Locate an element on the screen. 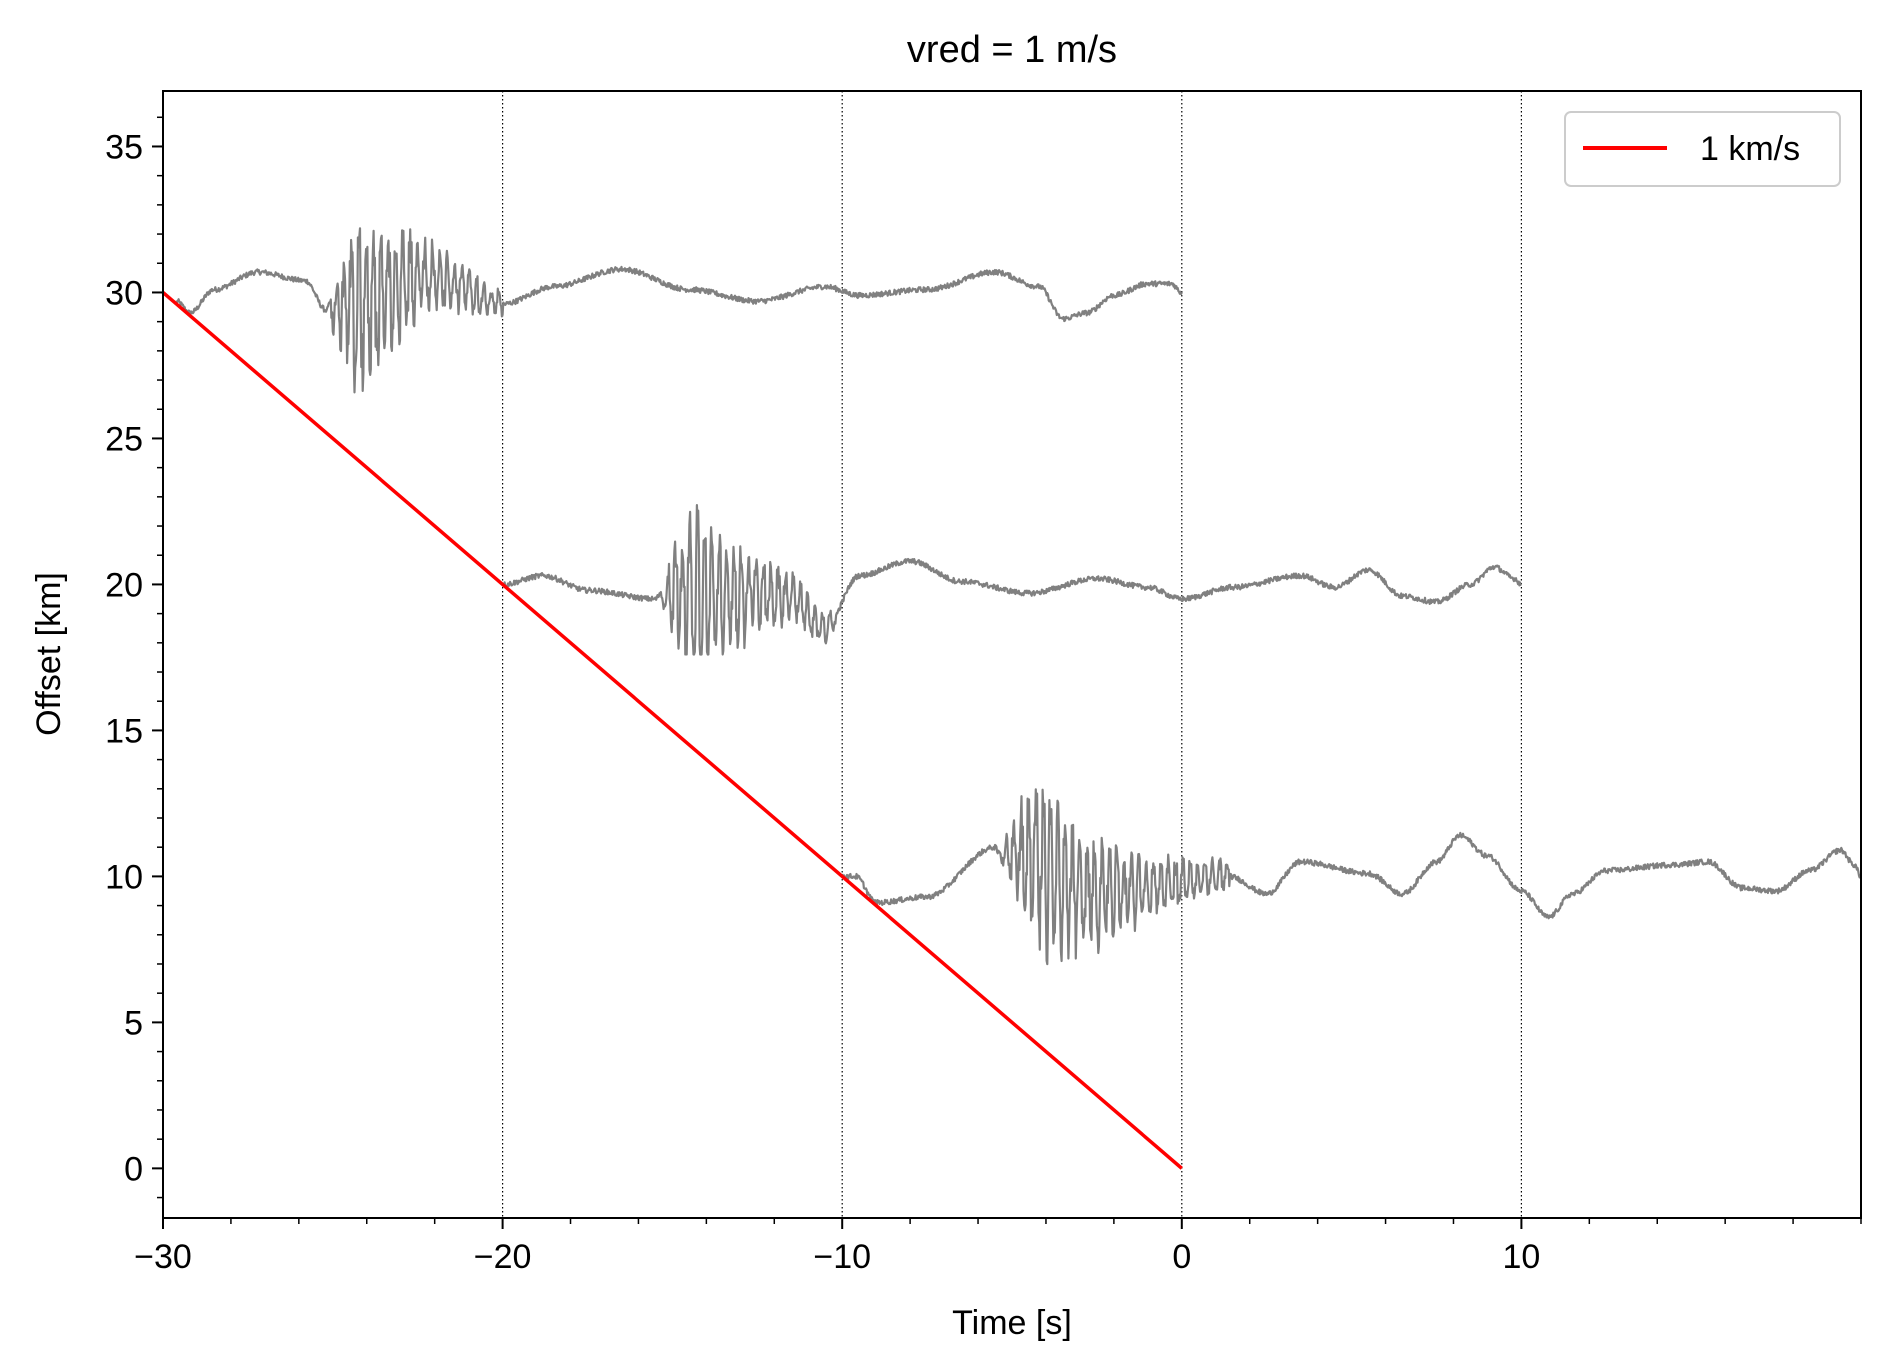 This screenshot has width=1881, height=1370. legend-box is located at coordinates (1702, 149).